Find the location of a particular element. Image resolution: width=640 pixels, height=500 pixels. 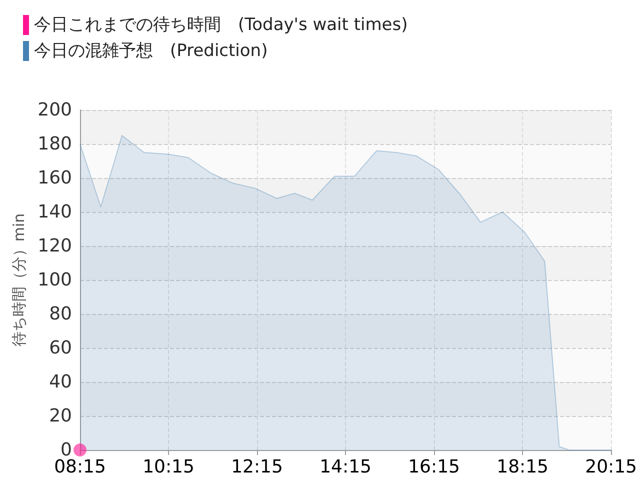

y-tick-label: 140 is located at coordinates (55, 212).